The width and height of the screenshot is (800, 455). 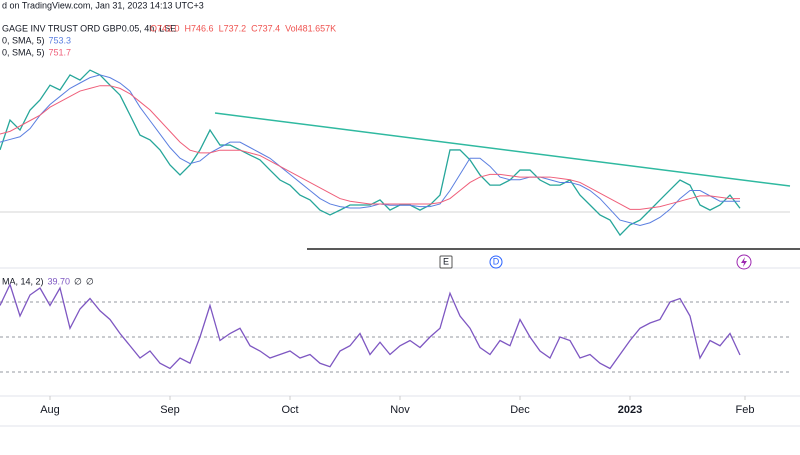 I want to click on event-label: E, so click(x=446, y=261).